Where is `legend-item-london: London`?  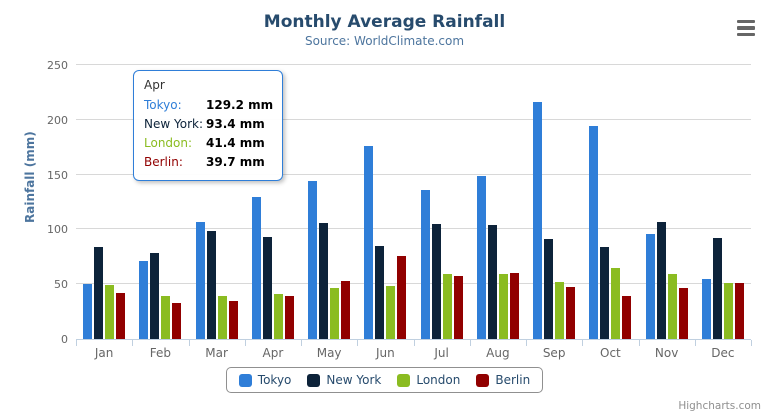
legend-item-london: London is located at coordinates (428, 380).